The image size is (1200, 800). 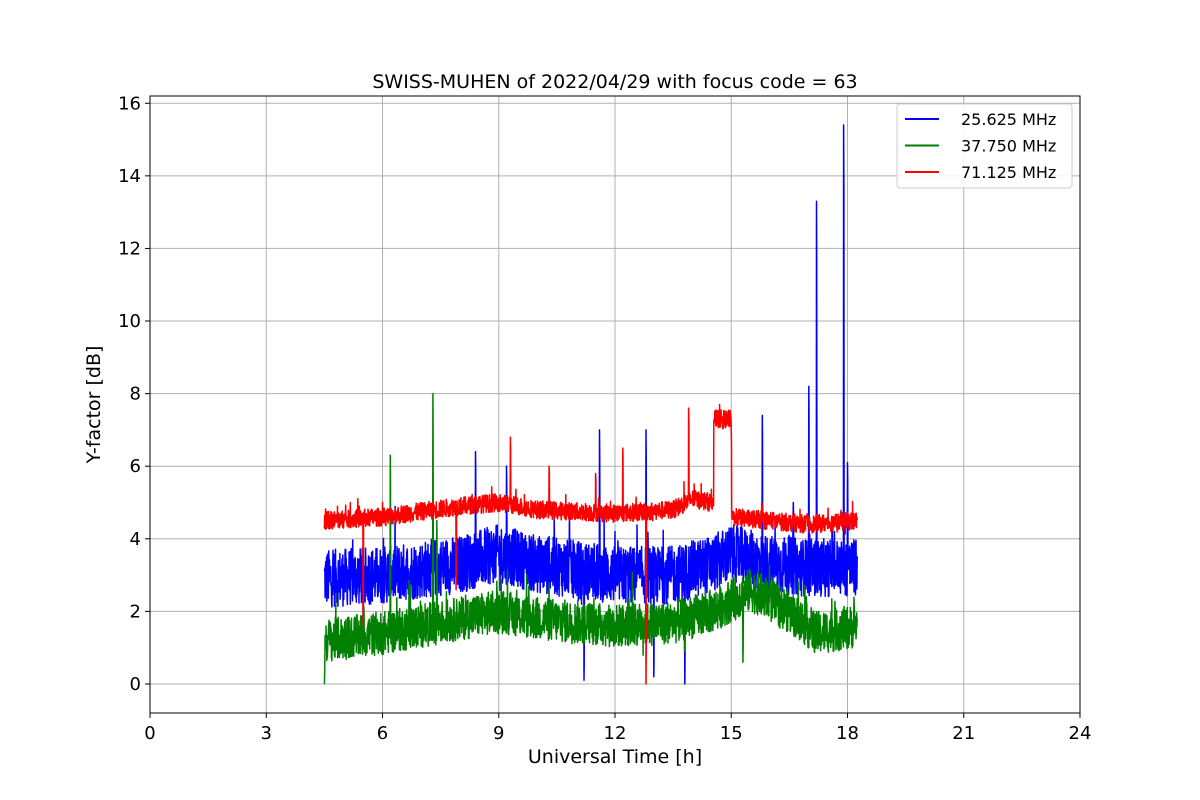 I want to click on y-tick-label: 8, so click(x=135, y=394).